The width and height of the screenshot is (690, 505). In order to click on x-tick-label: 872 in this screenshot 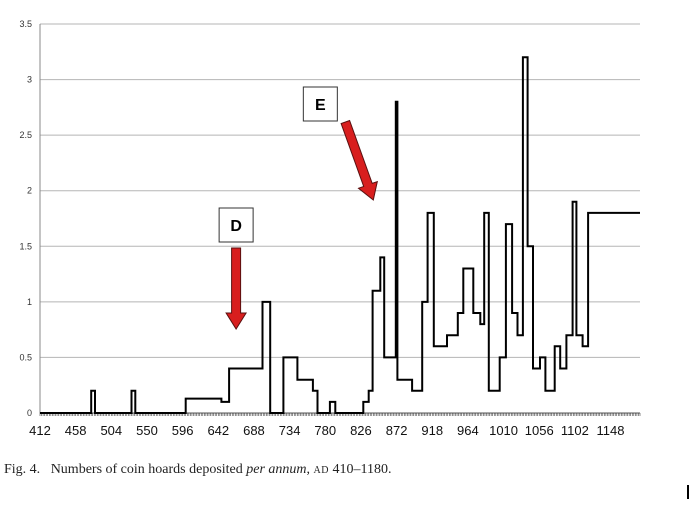, I will do `click(397, 430)`.